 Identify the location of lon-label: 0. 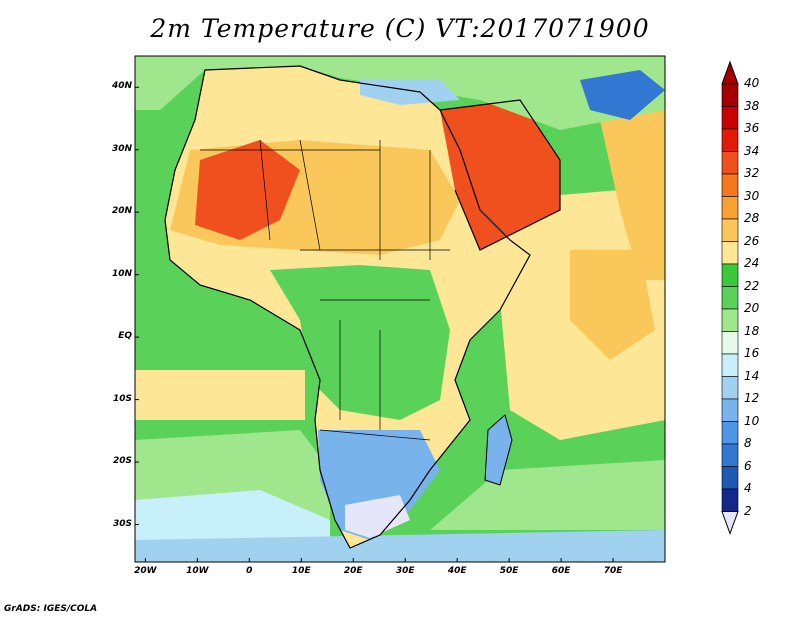
(249, 571).